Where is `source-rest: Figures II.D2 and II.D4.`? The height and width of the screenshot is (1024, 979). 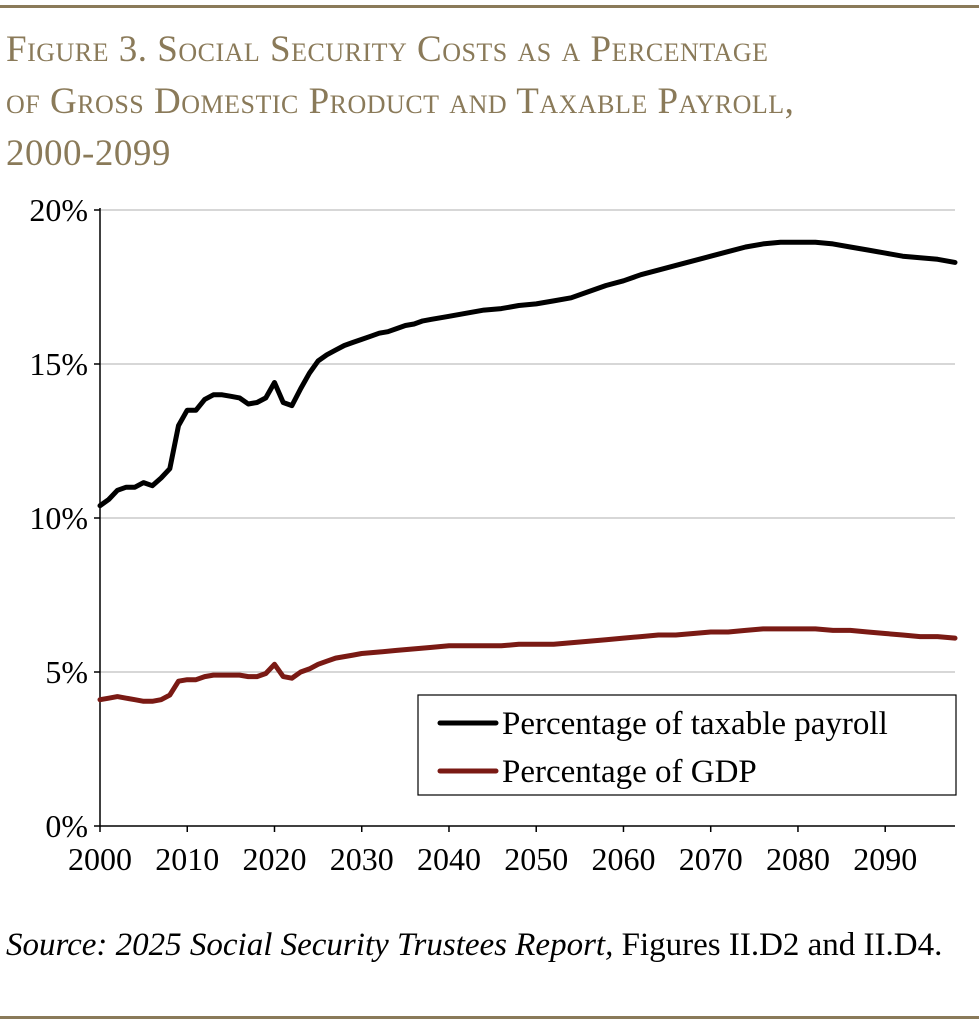
source-rest: Figures II.D2 and II.D4. is located at coordinates (778, 945).